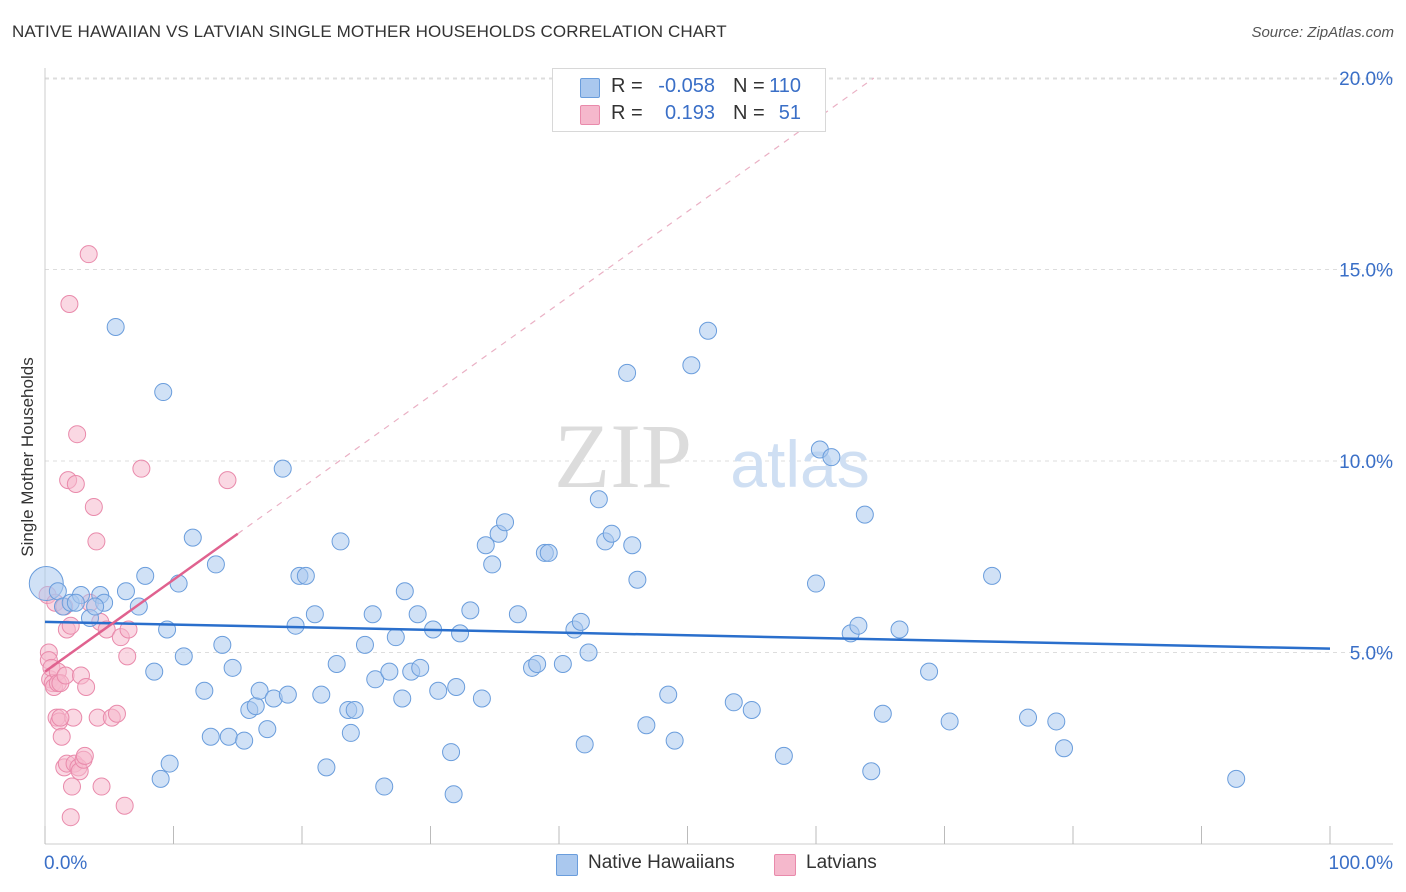 The image size is (1406, 892). Describe the element at coordinates (687, 635) in the screenshot. I see `native-hawaiians-trend-line` at that location.